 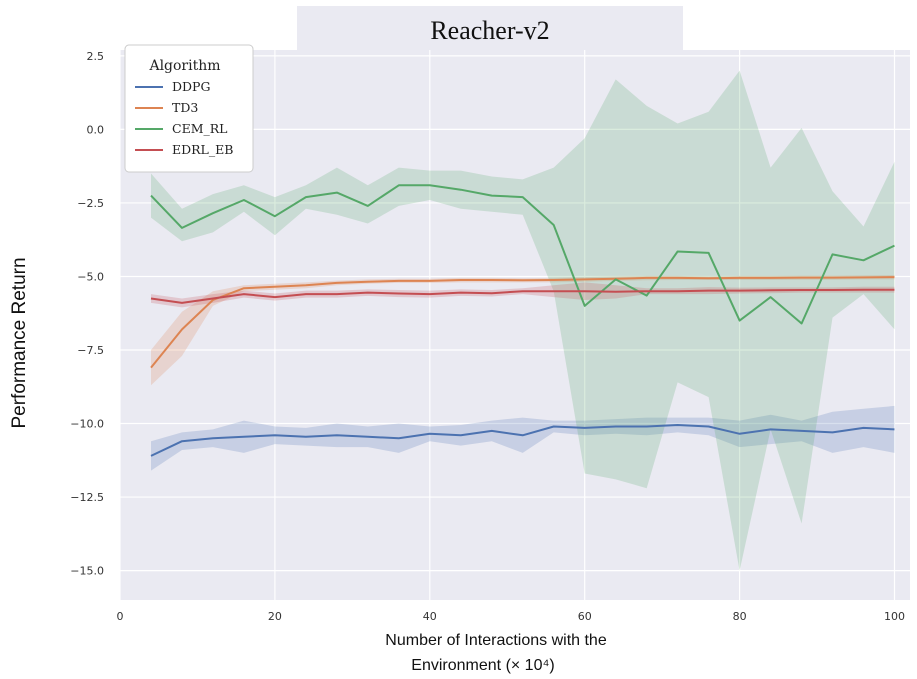 I want to click on legend-entry: TD3, so click(x=185, y=107).